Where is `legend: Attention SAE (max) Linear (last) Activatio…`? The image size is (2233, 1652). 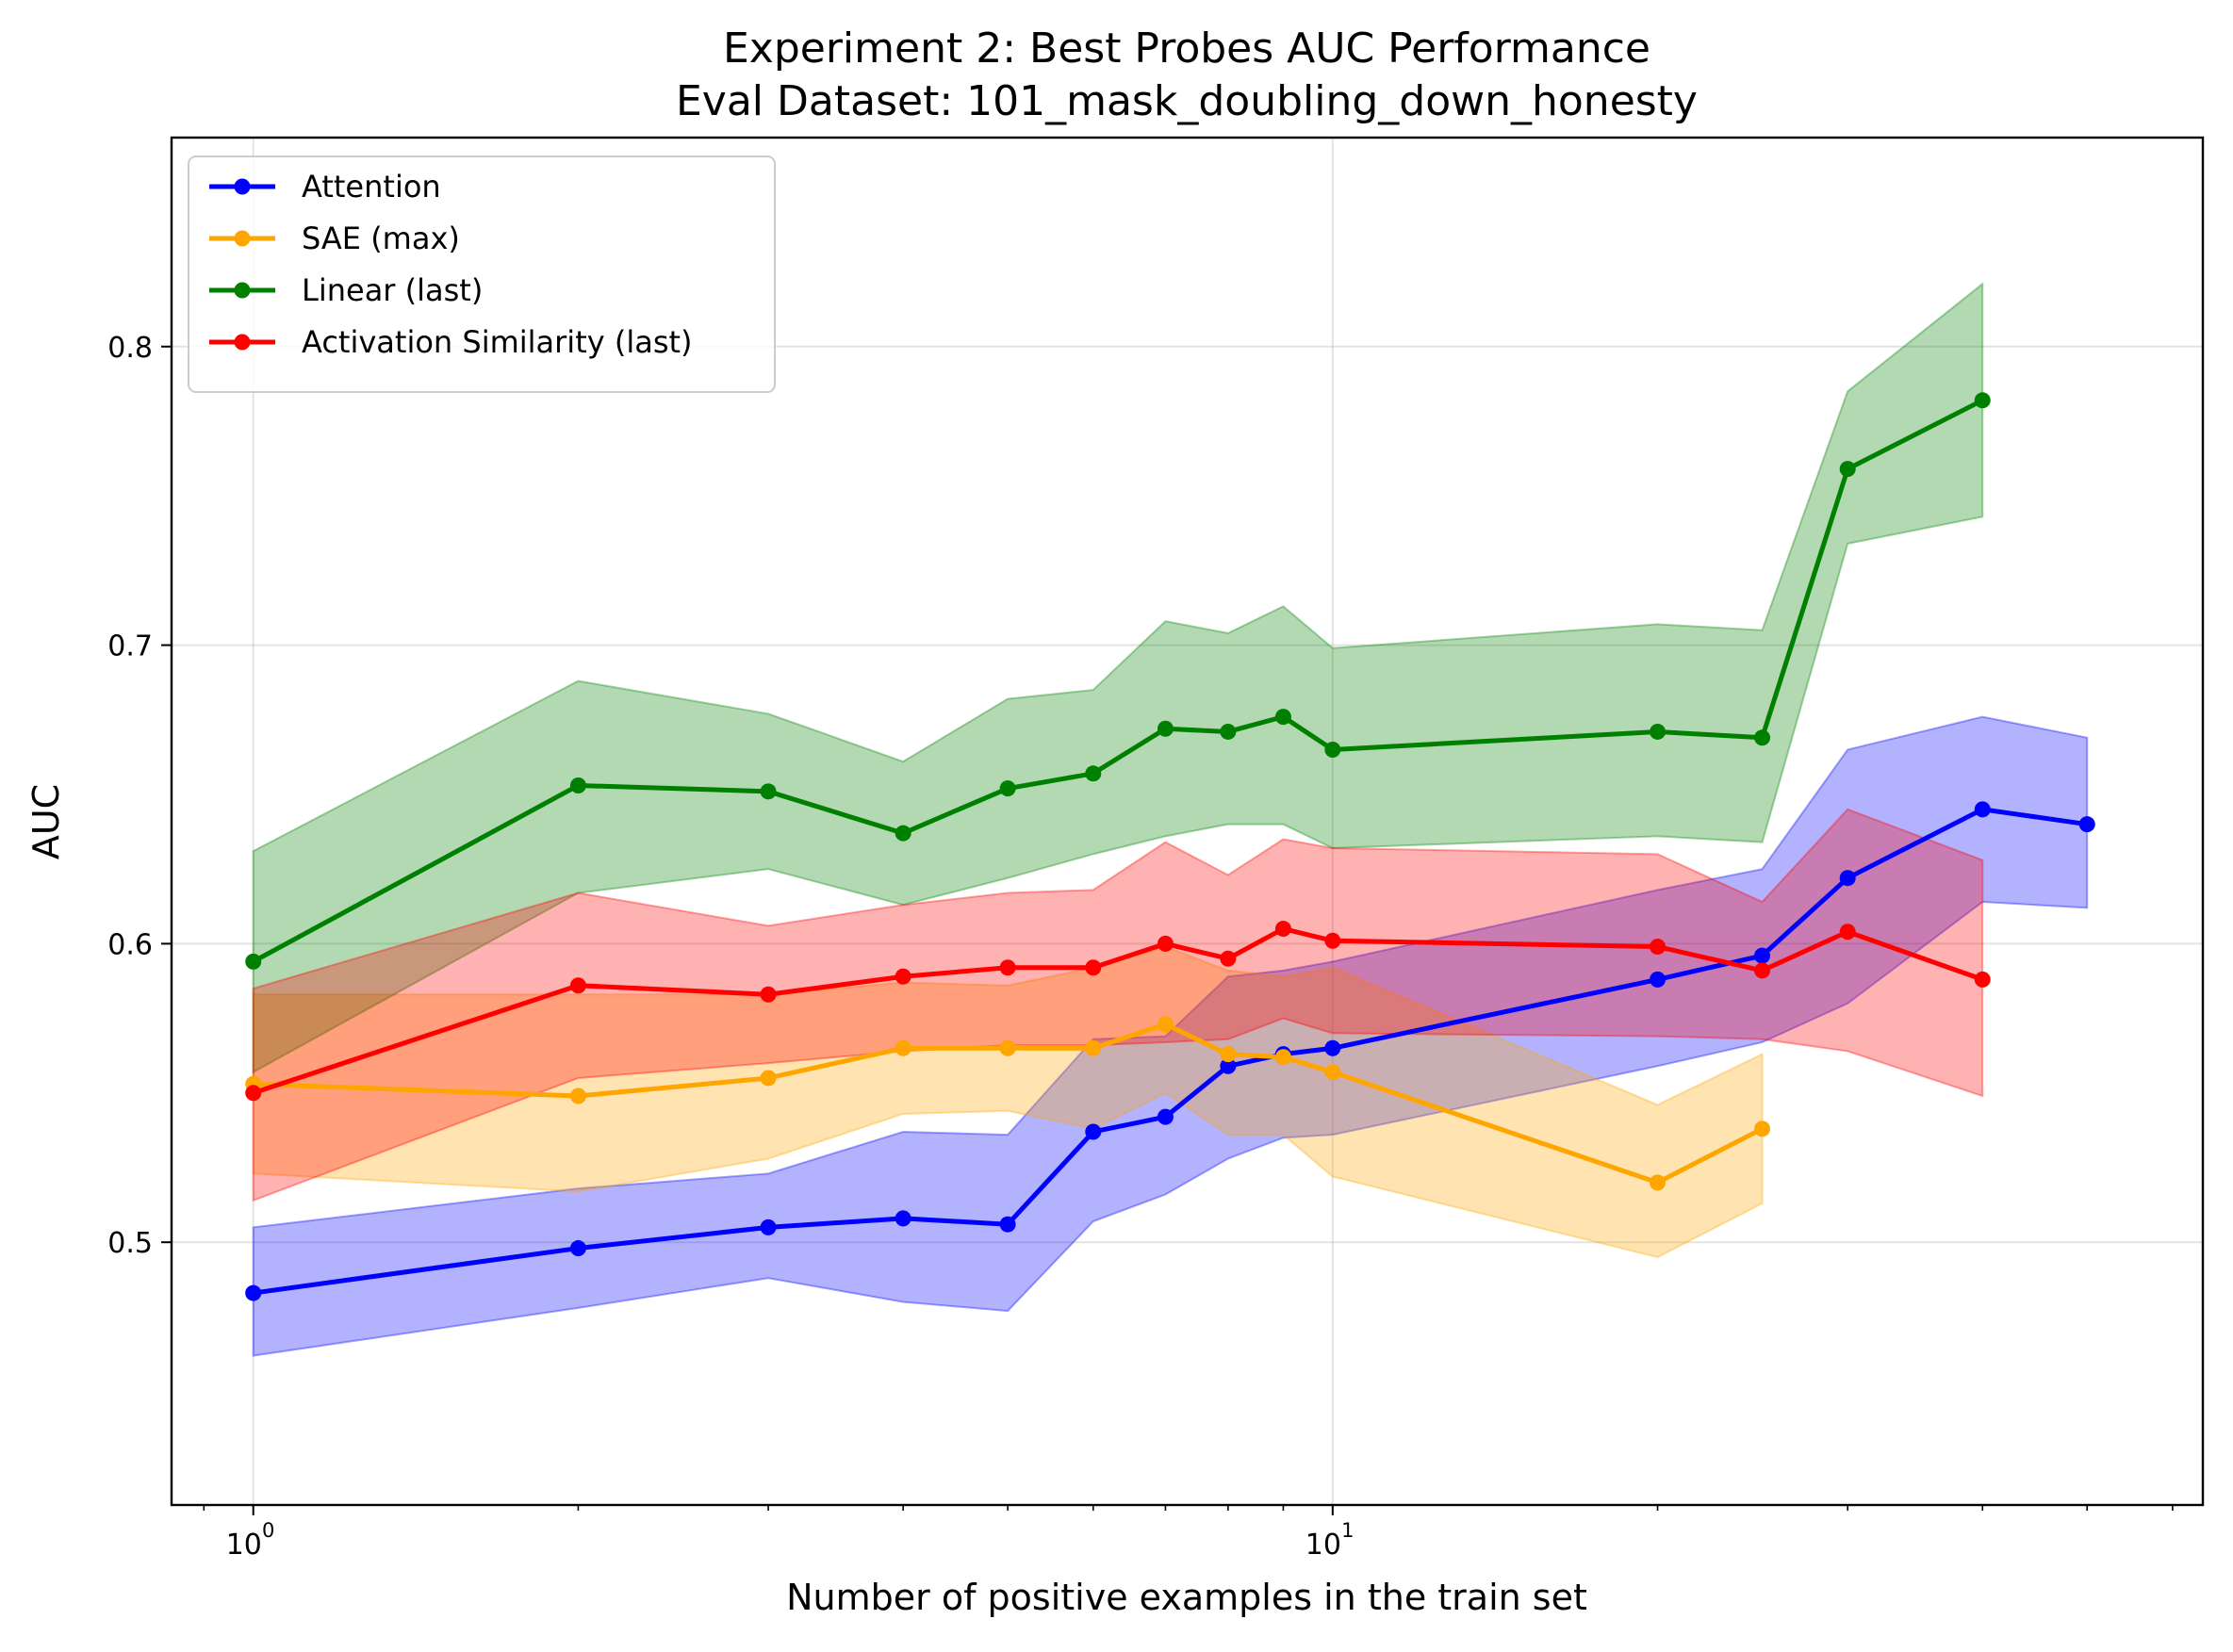
legend: Attention SAE (max) Linear (last) Activatio… is located at coordinates (482, 274).